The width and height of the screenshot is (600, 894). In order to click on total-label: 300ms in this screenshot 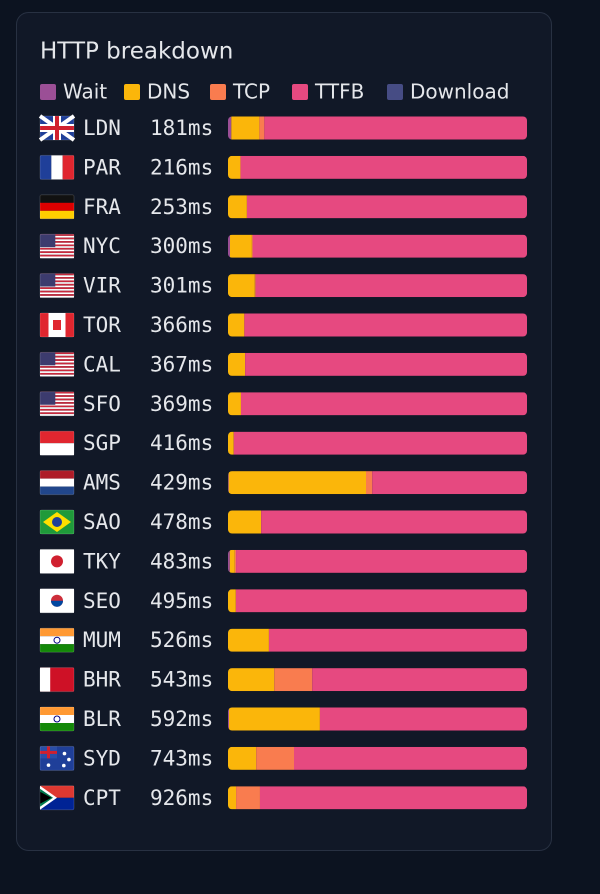, I will do `click(181, 246)`.